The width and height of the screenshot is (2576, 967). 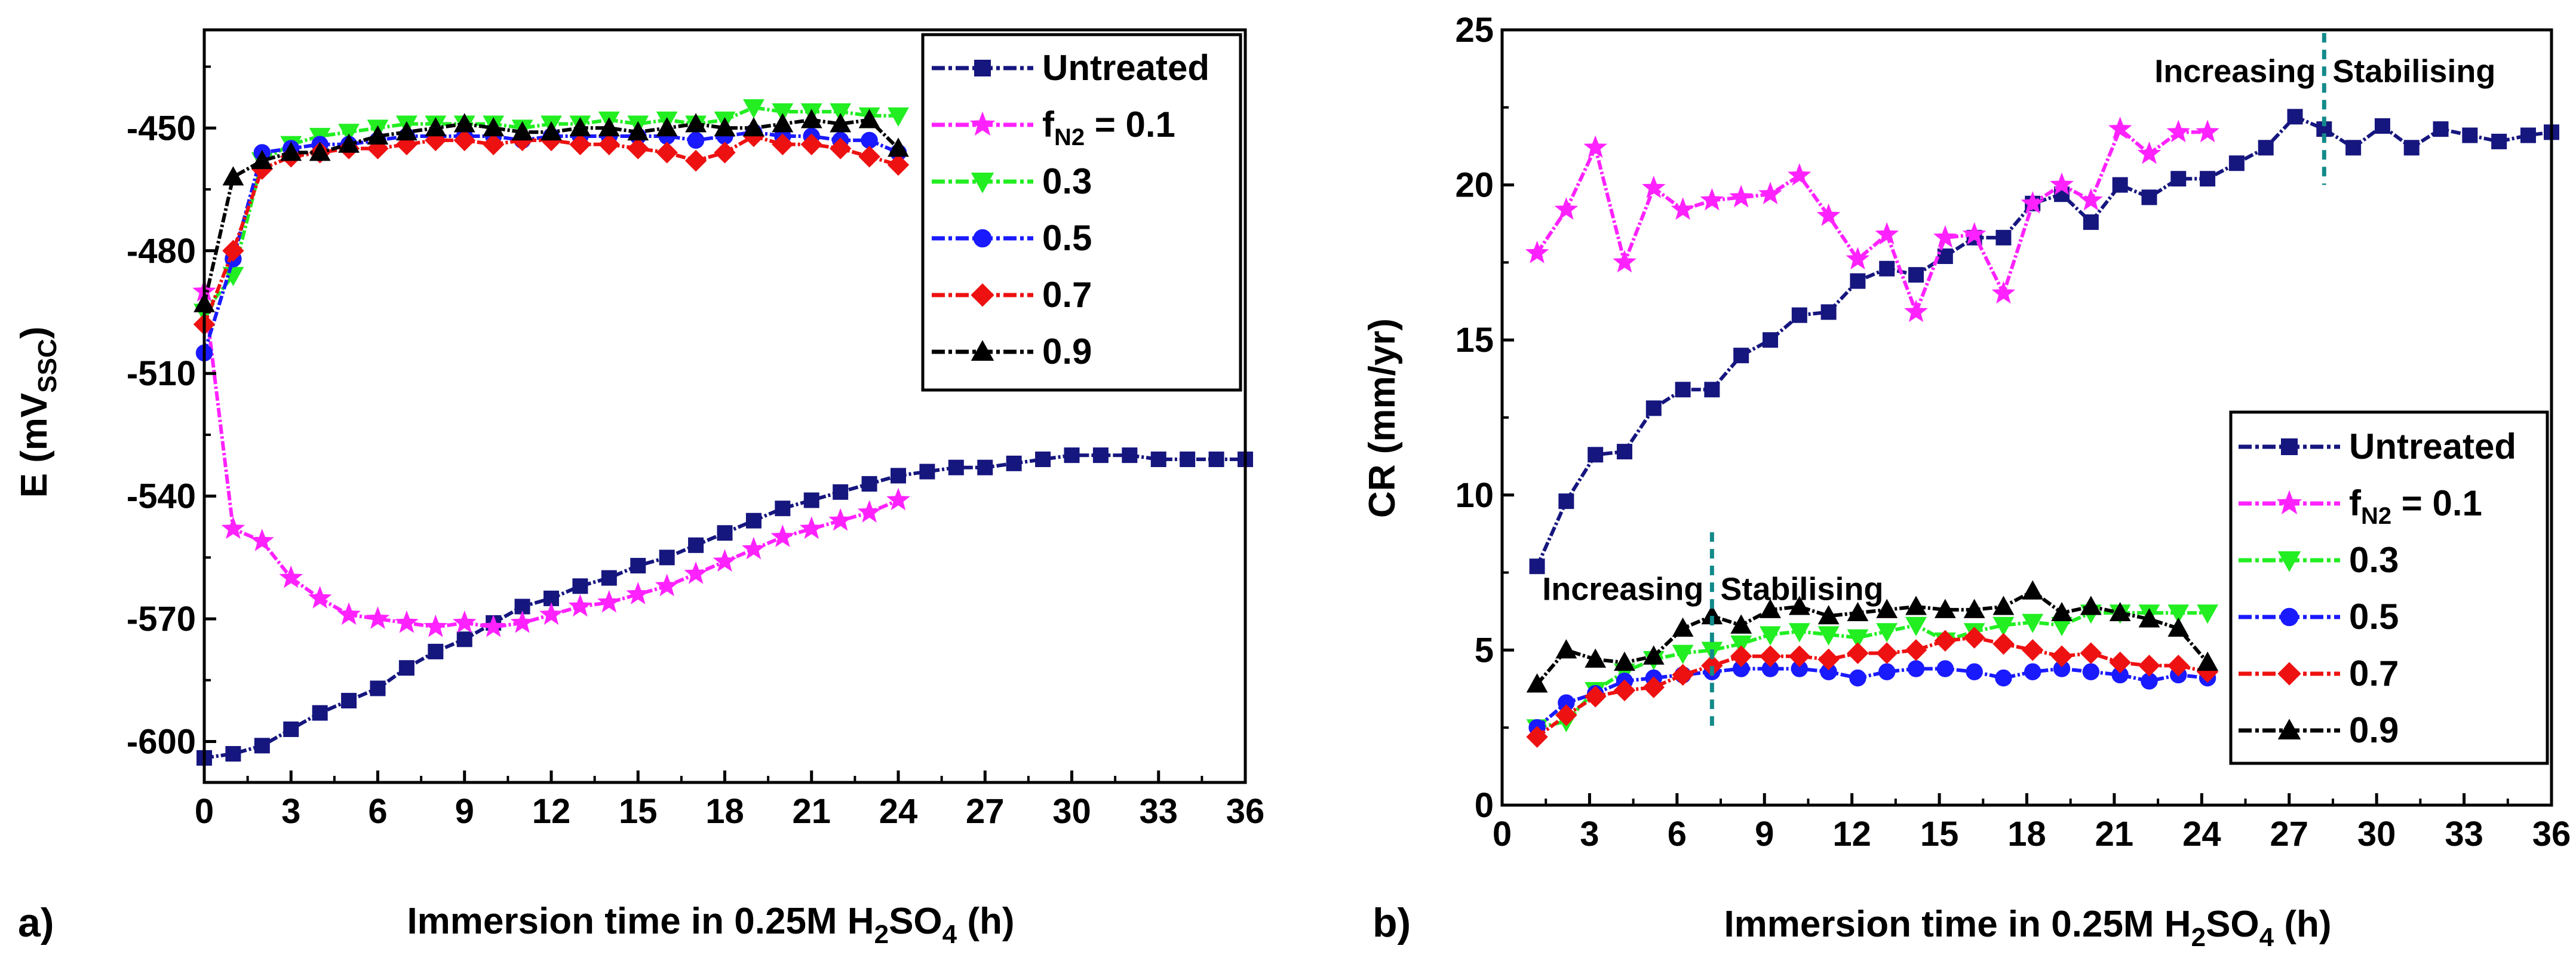 What do you see at coordinates (171, 413) in the screenshot?
I see `panel-a-y-axis: -450 -480 -510 -540 -570 -600` at bounding box center [171, 413].